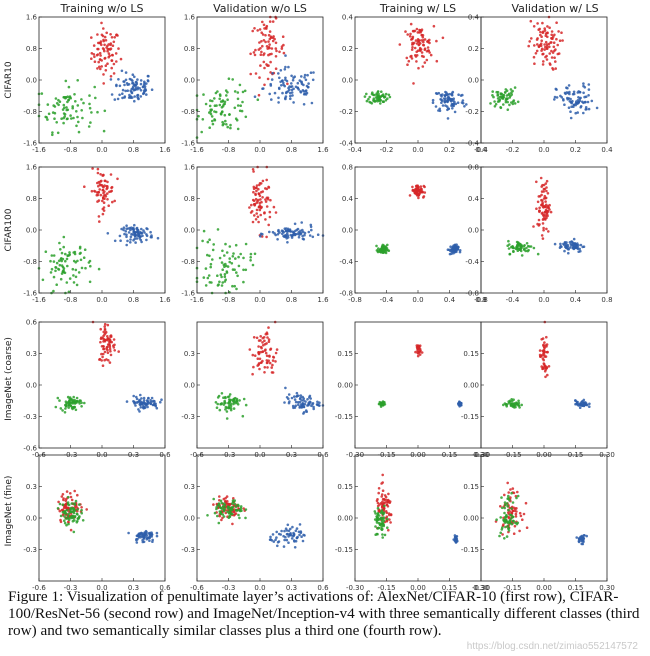  Describe the element at coordinates (71, 588) in the screenshot. I see `x-tick-label: -0.3` at that location.